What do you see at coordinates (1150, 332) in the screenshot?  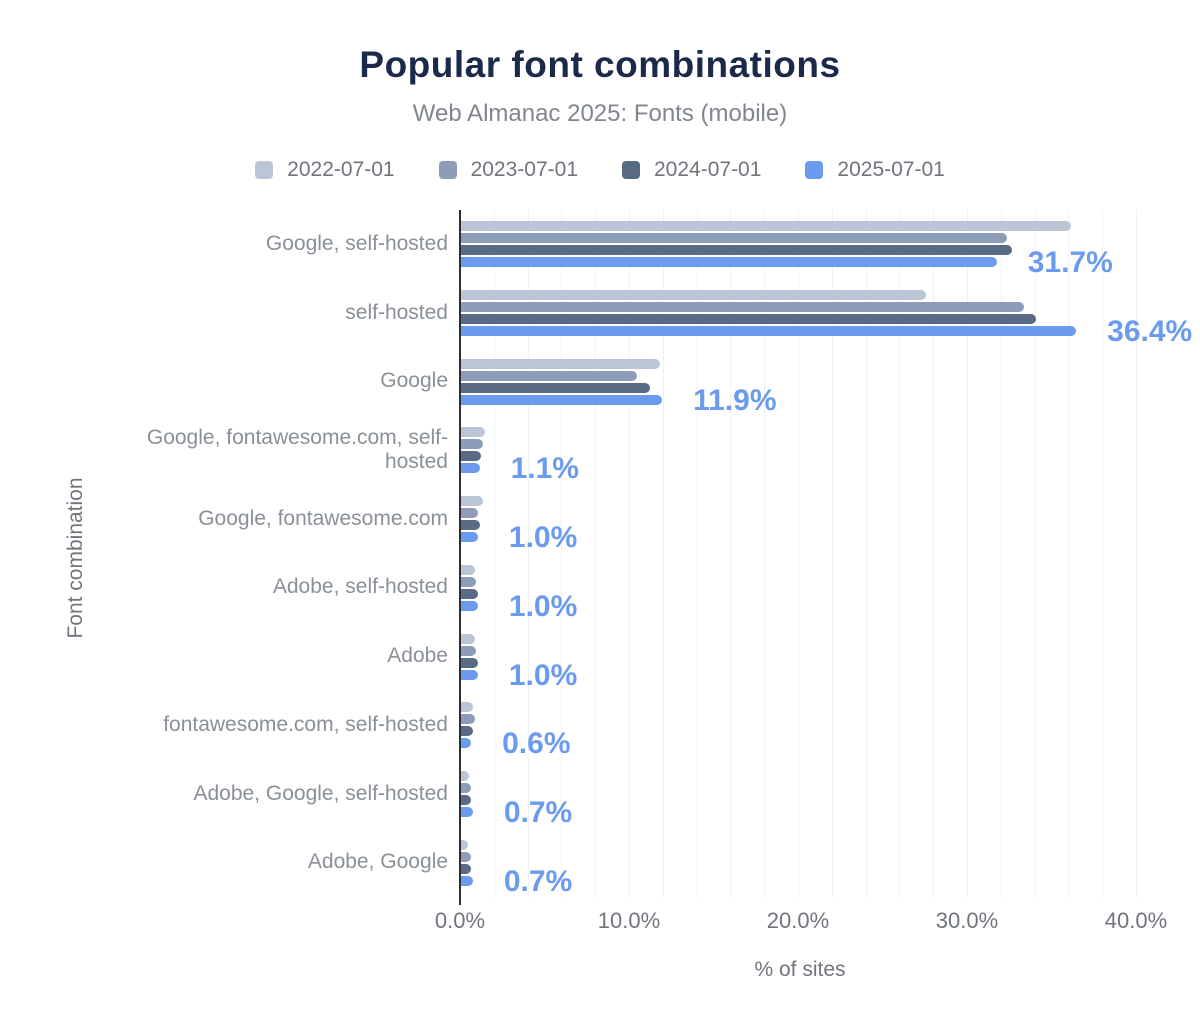 I see `value-label: 36.4%` at bounding box center [1150, 332].